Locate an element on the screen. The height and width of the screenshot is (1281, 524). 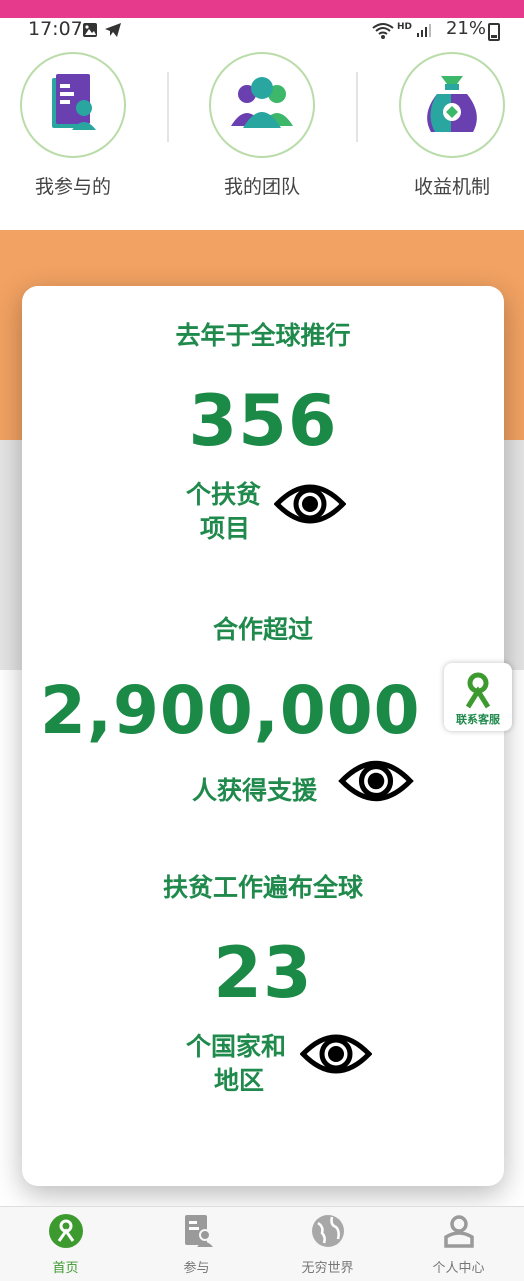
stat-heading: 扶贫工作遍布全球 is located at coordinates (262, 887).